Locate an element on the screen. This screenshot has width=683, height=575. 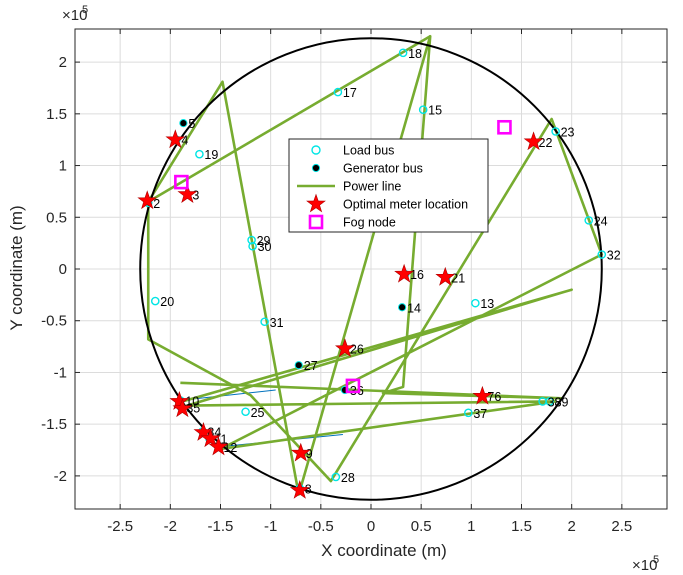
y-tick-label: -0.5 is located at coordinates (54, 321).